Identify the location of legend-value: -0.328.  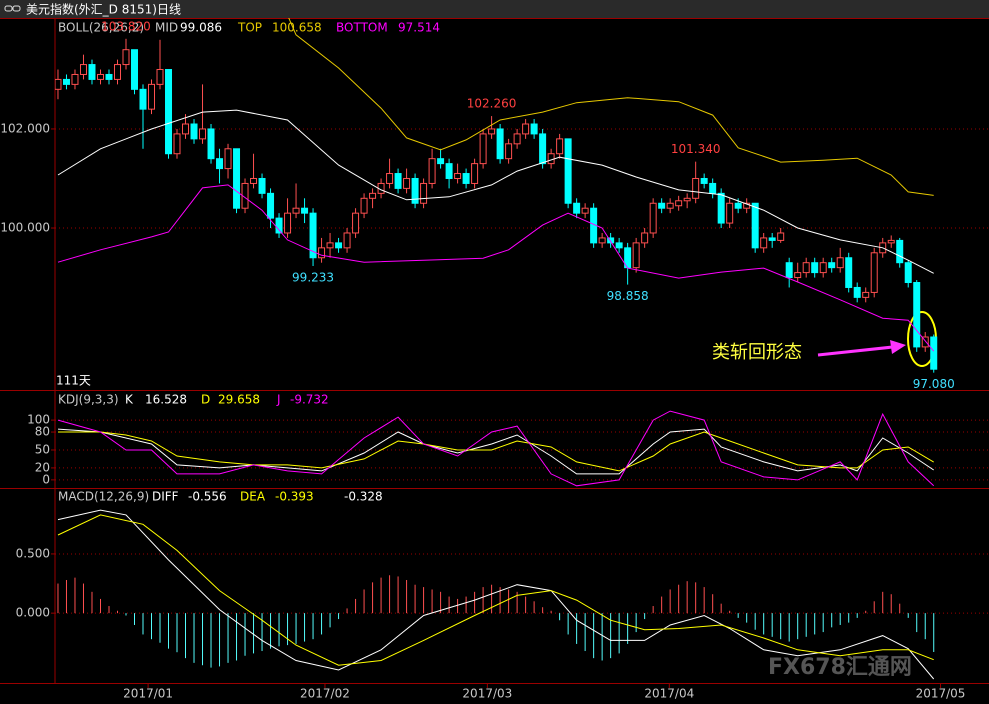
(363, 497).